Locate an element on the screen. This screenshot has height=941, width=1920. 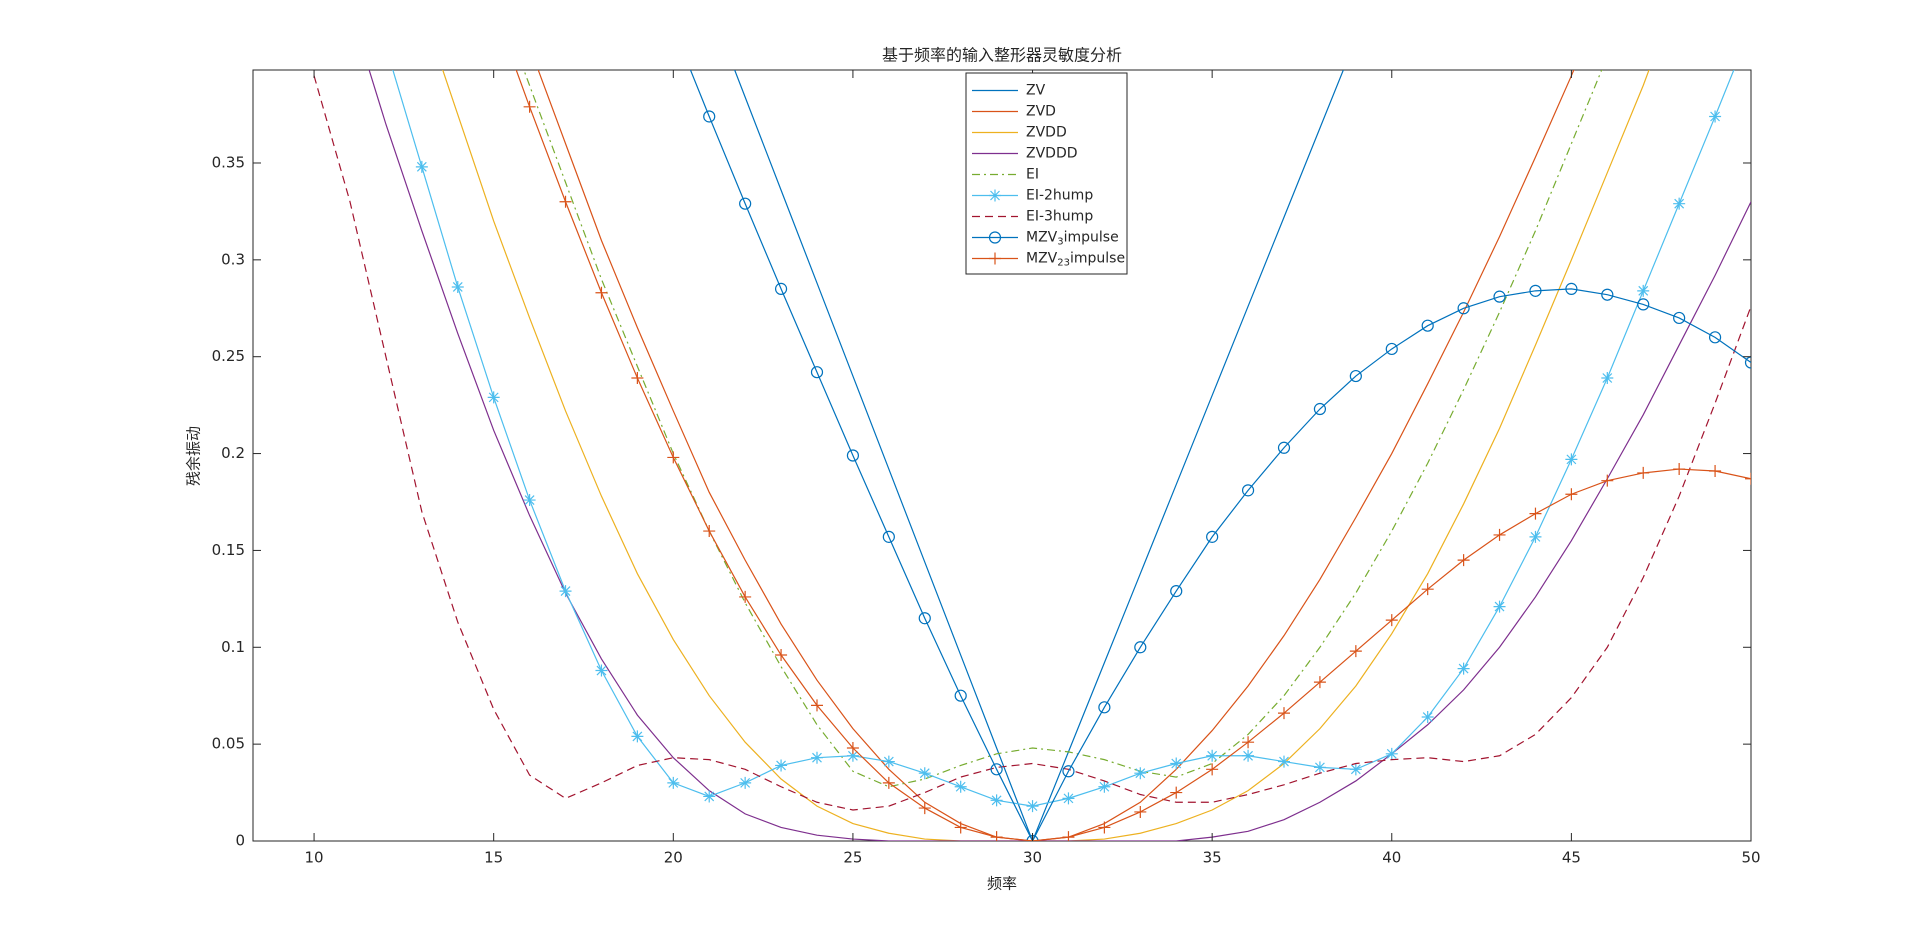
x-tick-label: 40 is located at coordinates (1391, 858).